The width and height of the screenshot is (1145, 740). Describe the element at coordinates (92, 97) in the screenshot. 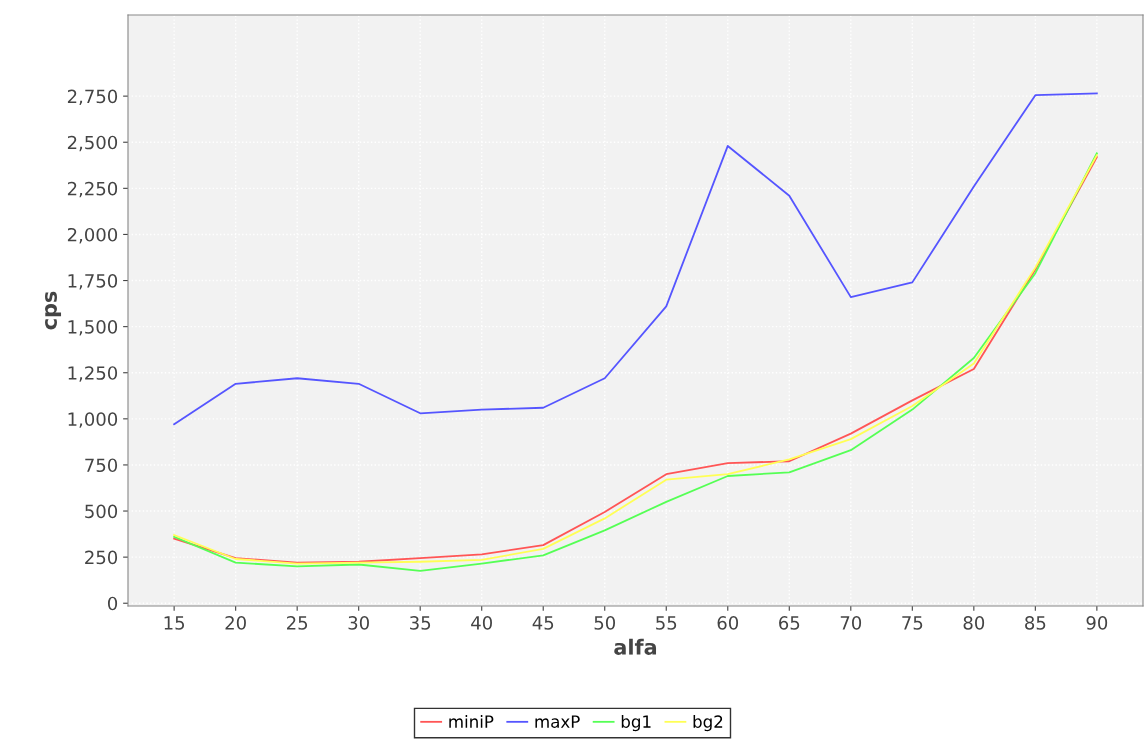

I see `y-tick-label: 2,750` at that location.